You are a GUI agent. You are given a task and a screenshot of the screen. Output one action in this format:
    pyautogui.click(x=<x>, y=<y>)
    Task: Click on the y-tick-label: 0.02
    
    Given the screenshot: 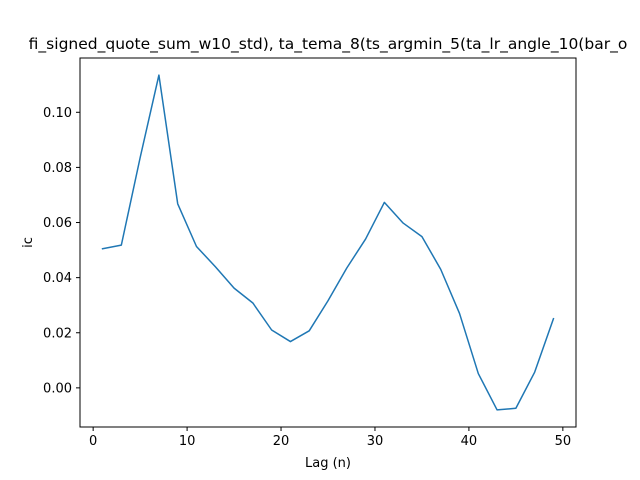 What is the action you would take?
    pyautogui.click(x=57, y=333)
    